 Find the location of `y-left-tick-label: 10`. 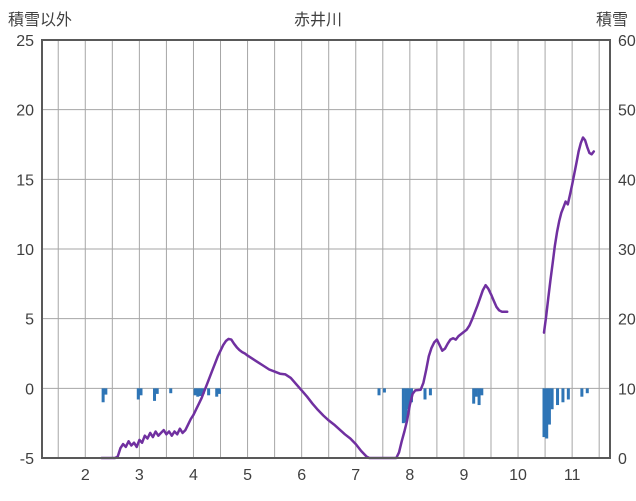

y-left-tick-label: 10 is located at coordinates (25, 250).